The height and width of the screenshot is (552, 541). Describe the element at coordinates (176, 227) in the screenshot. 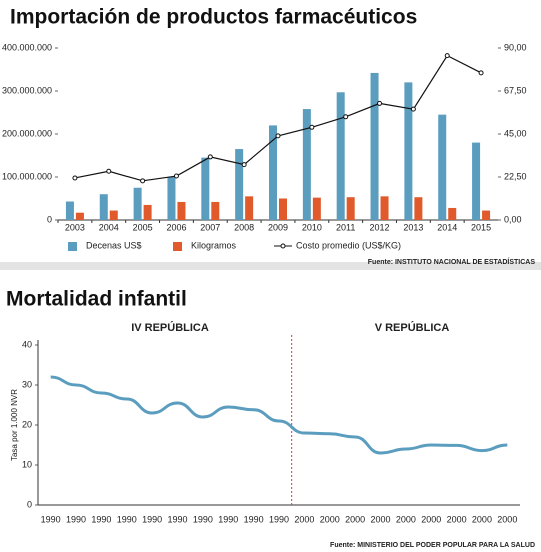

I see `x-tick-label: 2006` at that location.